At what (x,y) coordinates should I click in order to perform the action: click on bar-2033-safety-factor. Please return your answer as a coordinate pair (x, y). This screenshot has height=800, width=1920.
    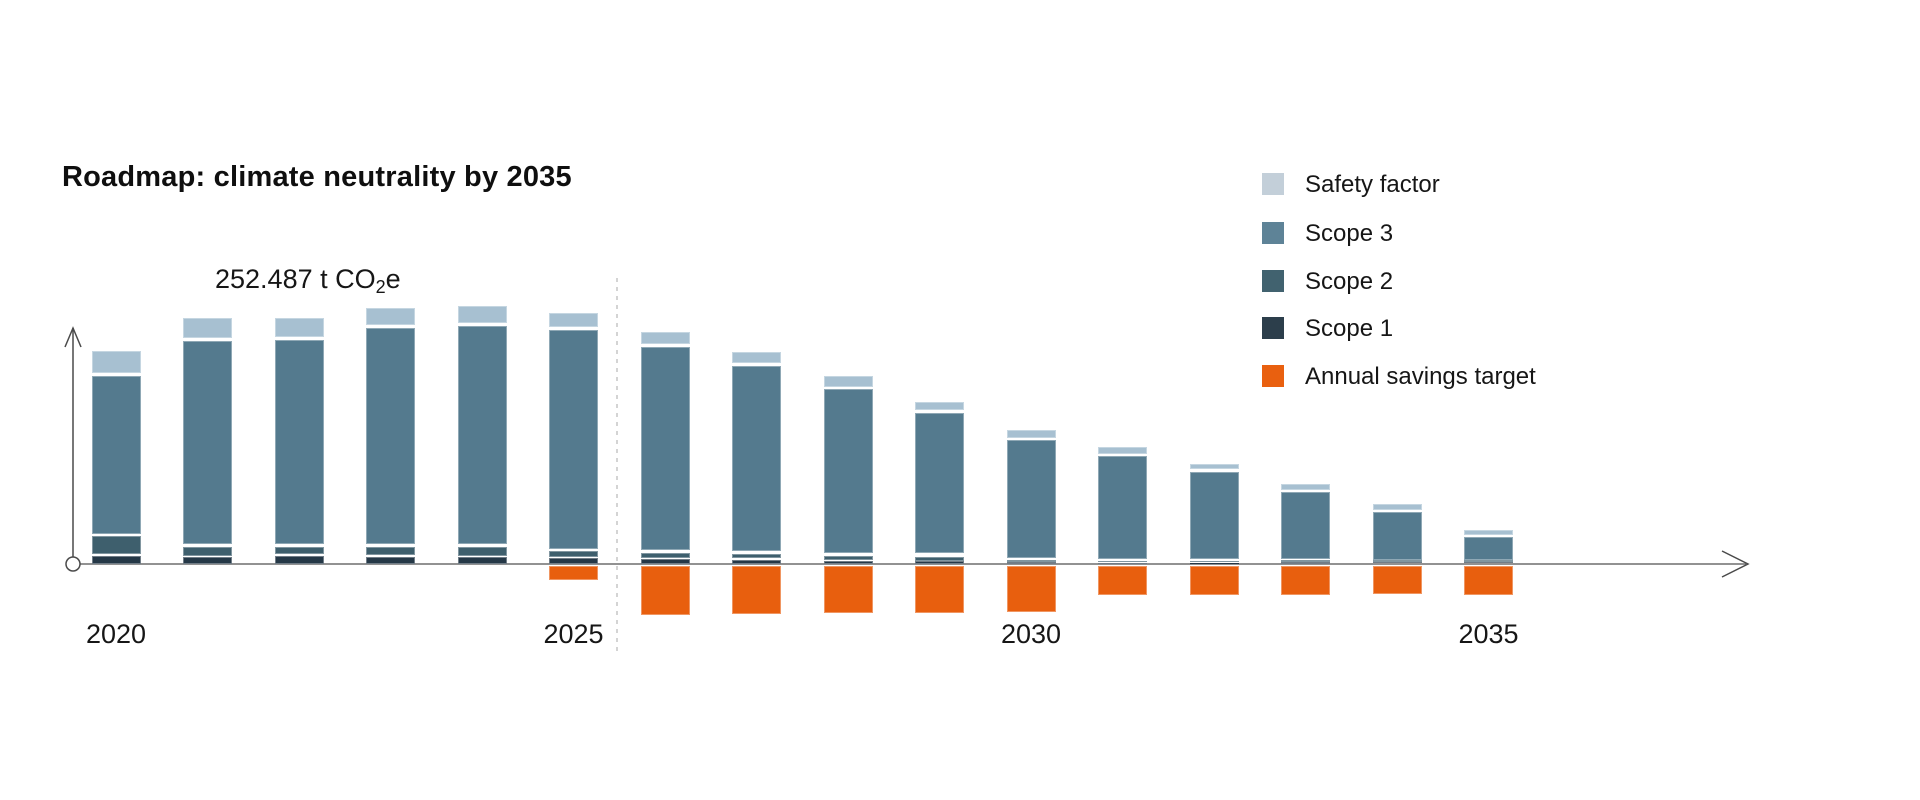
    Looking at the image, I should click on (1305, 487).